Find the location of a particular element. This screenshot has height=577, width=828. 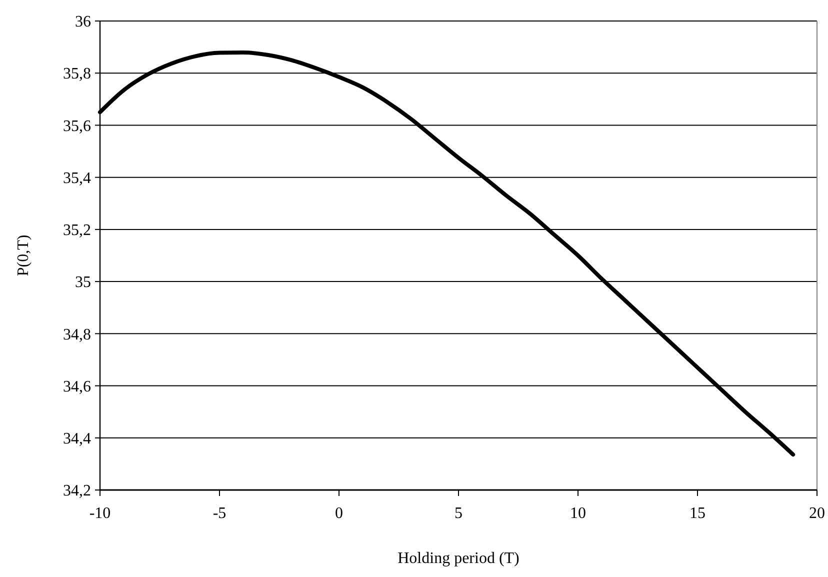

x-tick-label: 10 is located at coordinates (578, 513).